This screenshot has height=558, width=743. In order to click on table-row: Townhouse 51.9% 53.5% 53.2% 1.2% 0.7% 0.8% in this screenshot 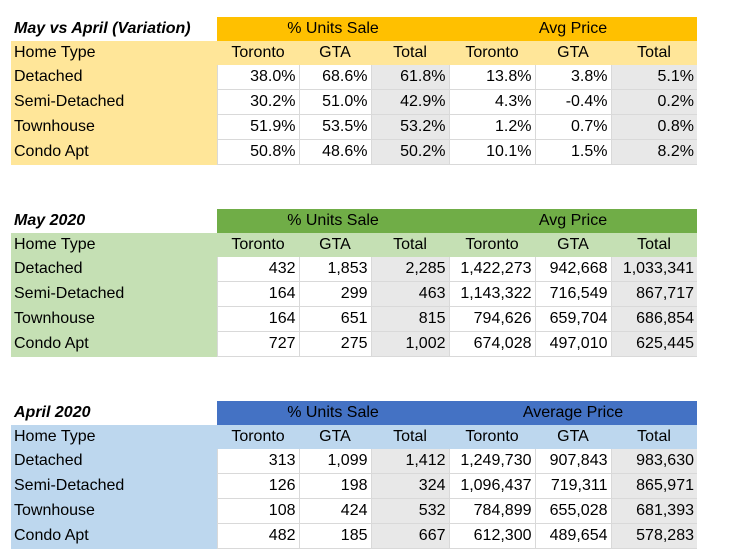, I will do `click(354, 127)`.